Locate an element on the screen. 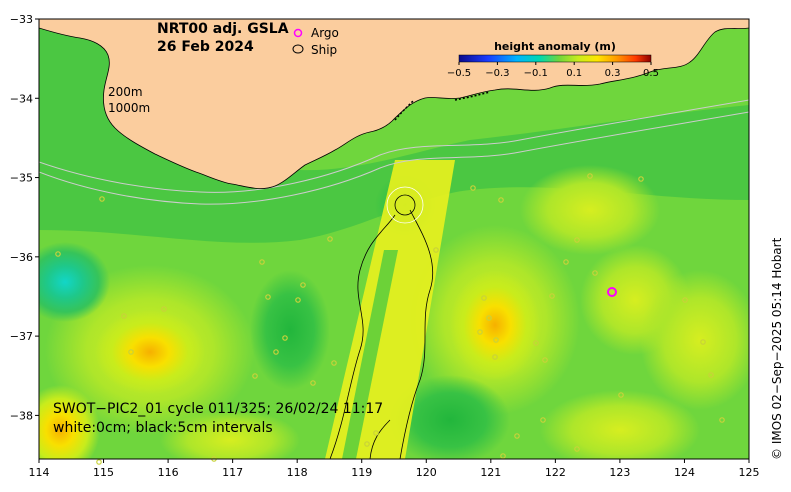 The width and height of the screenshot is (791, 492). colorbar-gradient is located at coordinates (555, 58).